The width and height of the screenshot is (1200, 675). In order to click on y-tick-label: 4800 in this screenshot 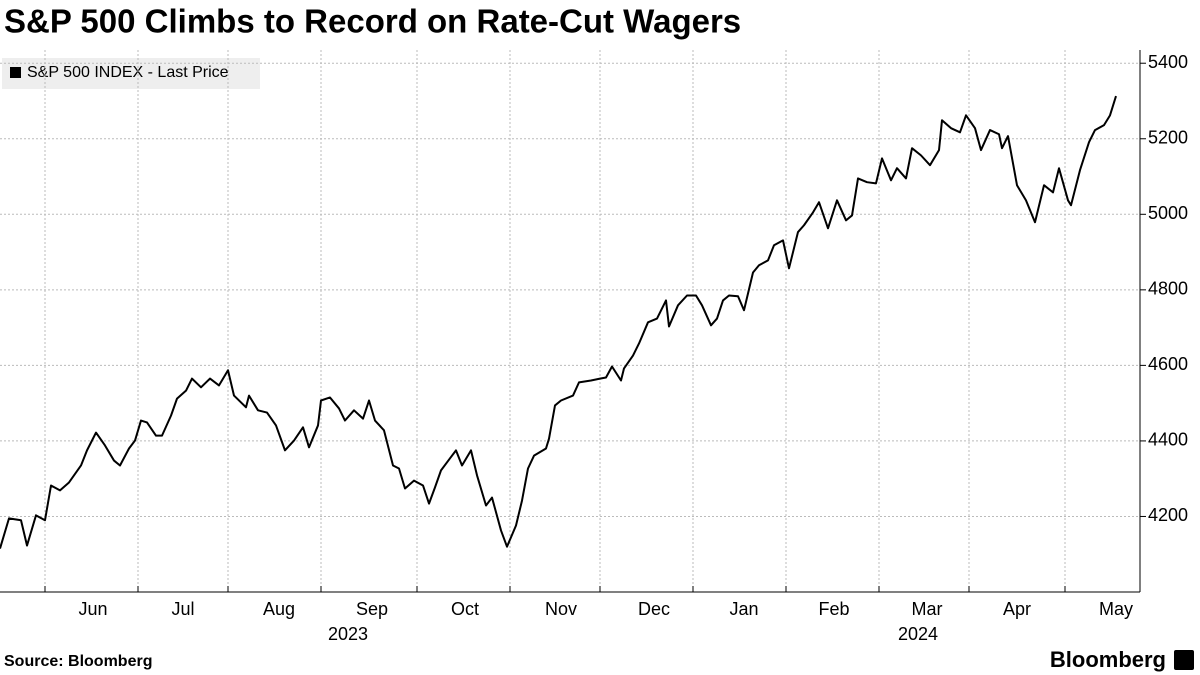, I will do `click(1168, 289)`.